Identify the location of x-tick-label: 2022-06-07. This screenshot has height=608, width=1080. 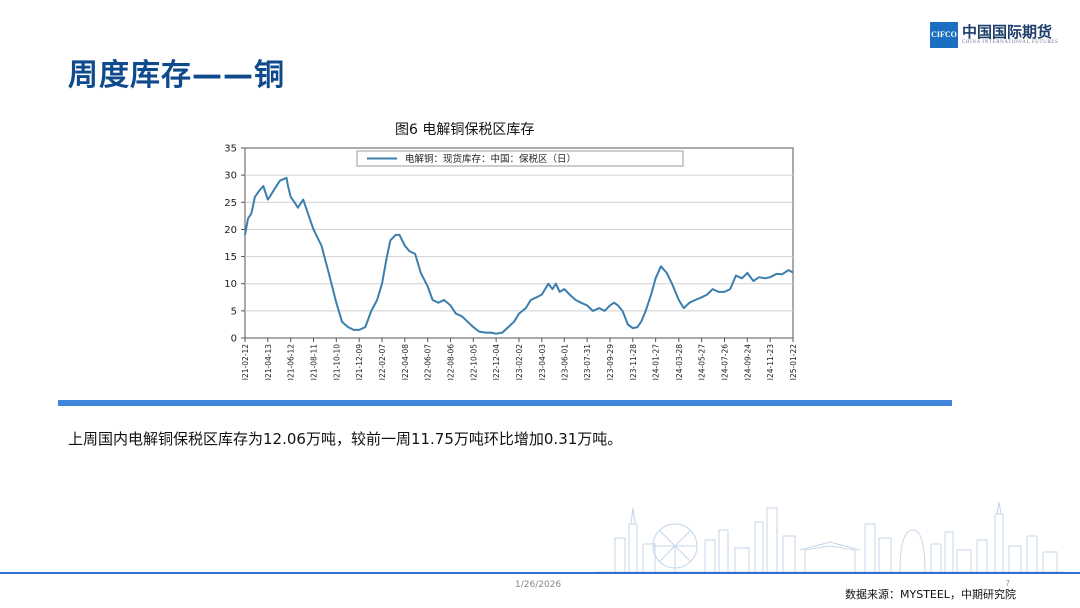
(428, 362).